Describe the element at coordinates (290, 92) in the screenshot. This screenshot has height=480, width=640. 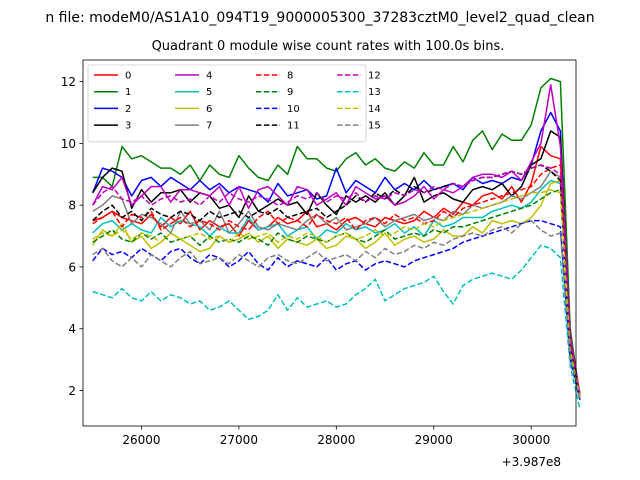
I see `legend-label-9: 9` at that location.